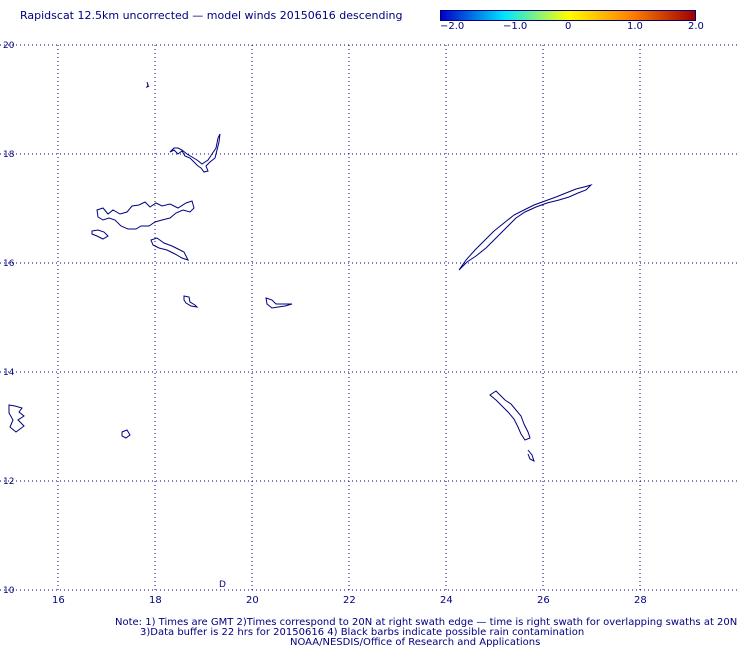 This screenshot has height=650, width=740. What do you see at coordinates (543, 600) in the screenshot?
I see `x-tick-label: 26` at bounding box center [543, 600].